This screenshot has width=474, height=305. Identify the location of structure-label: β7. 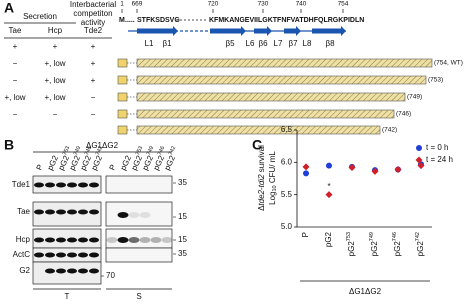
(293, 43).